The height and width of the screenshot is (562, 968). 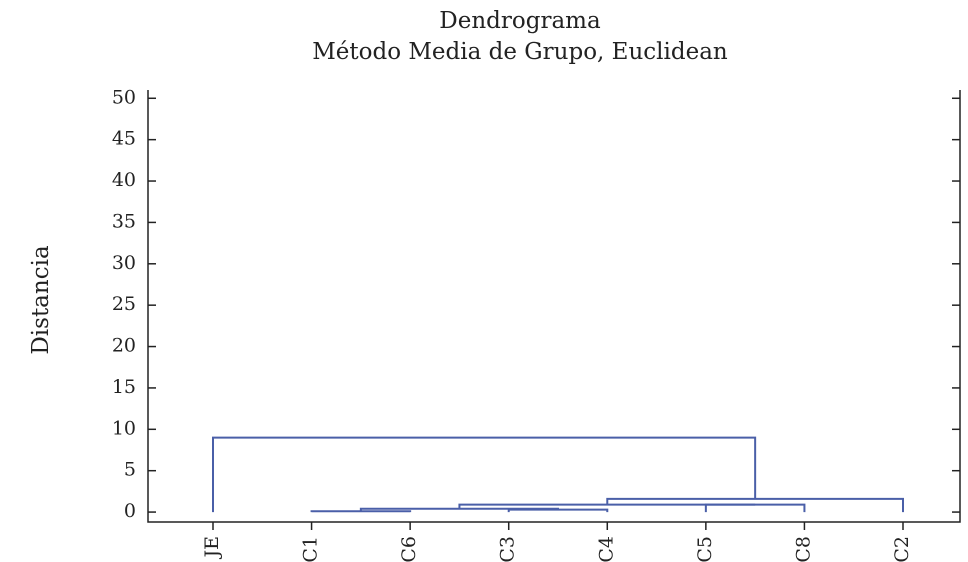 What do you see at coordinates (705, 549) in the screenshot?
I see `x-tick-label: C5` at bounding box center [705, 549].